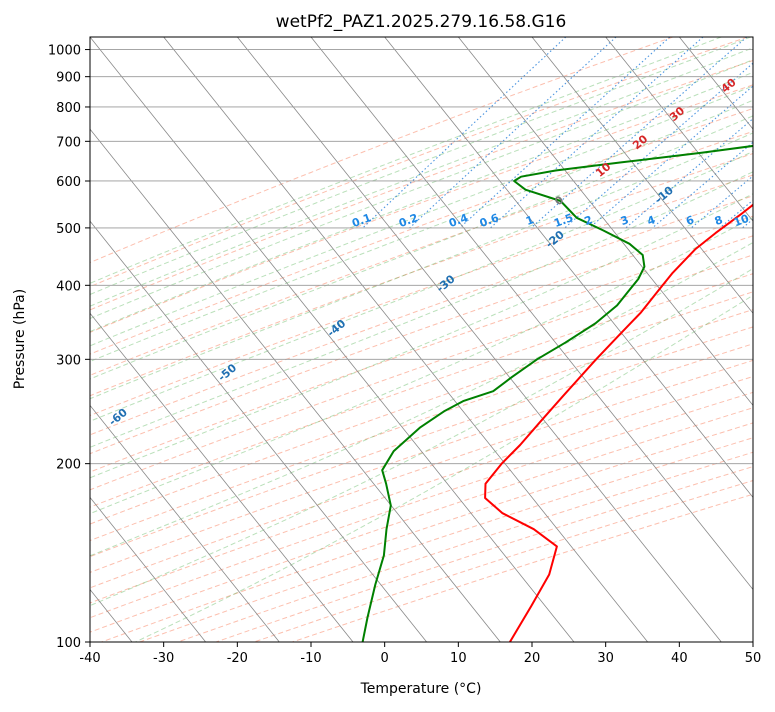 The width and height of the screenshot is (775, 712). What do you see at coordinates (719, 220) in the screenshot?
I see `mixing-ratio-label: 8` at bounding box center [719, 220].